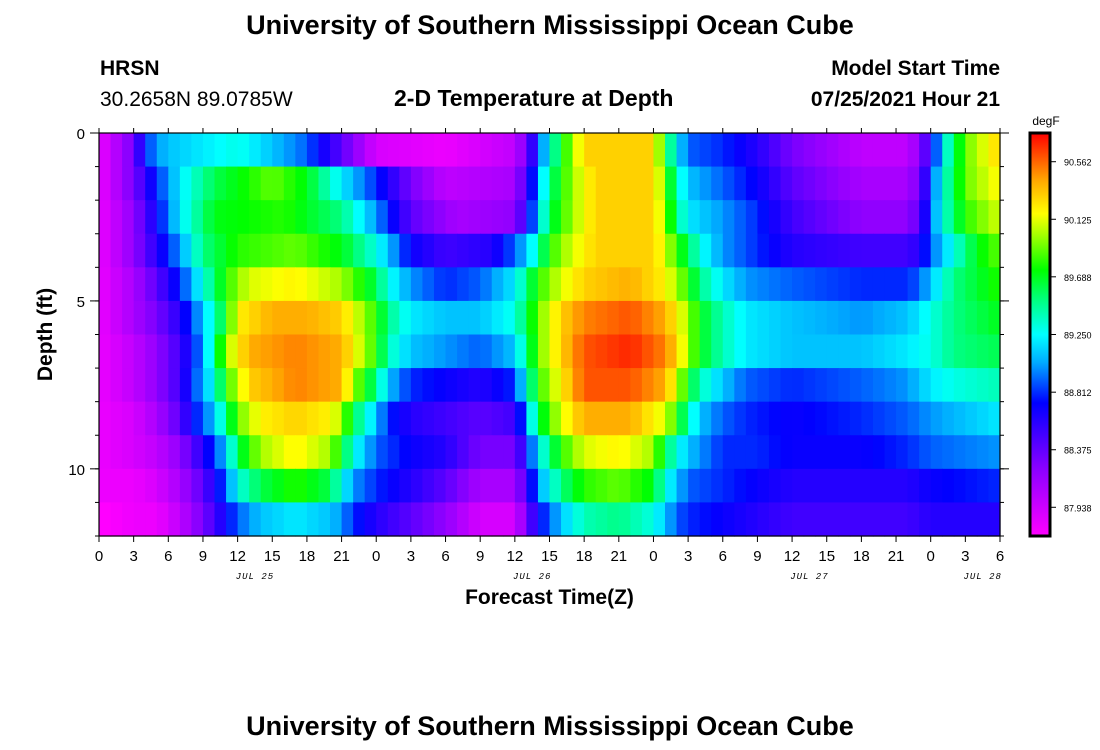 The height and width of the screenshot is (750, 1100). I want to click on x-tick-label: 21, so click(618, 556).